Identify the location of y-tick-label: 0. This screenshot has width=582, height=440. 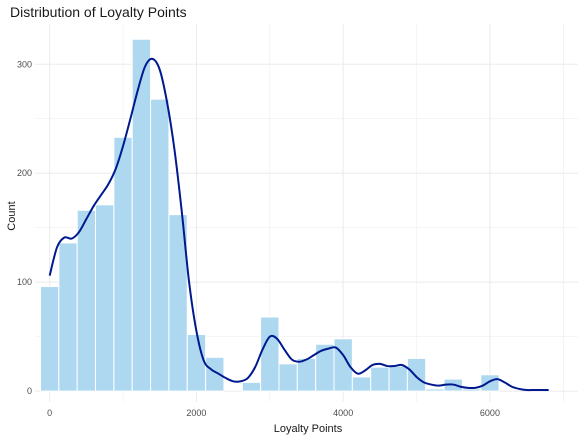
(29, 391).